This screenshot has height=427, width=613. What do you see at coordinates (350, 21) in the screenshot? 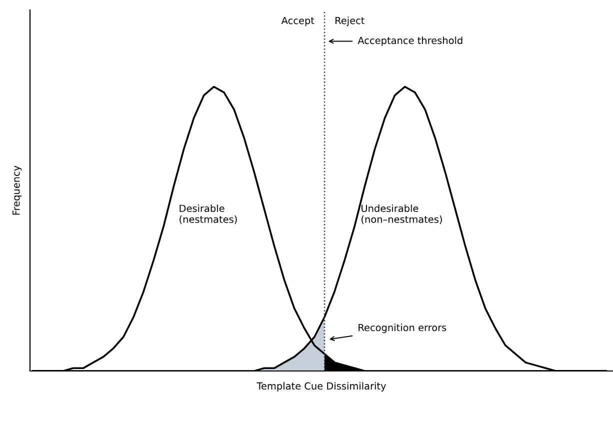
I see `text: Reject` at bounding box center [350, 21].